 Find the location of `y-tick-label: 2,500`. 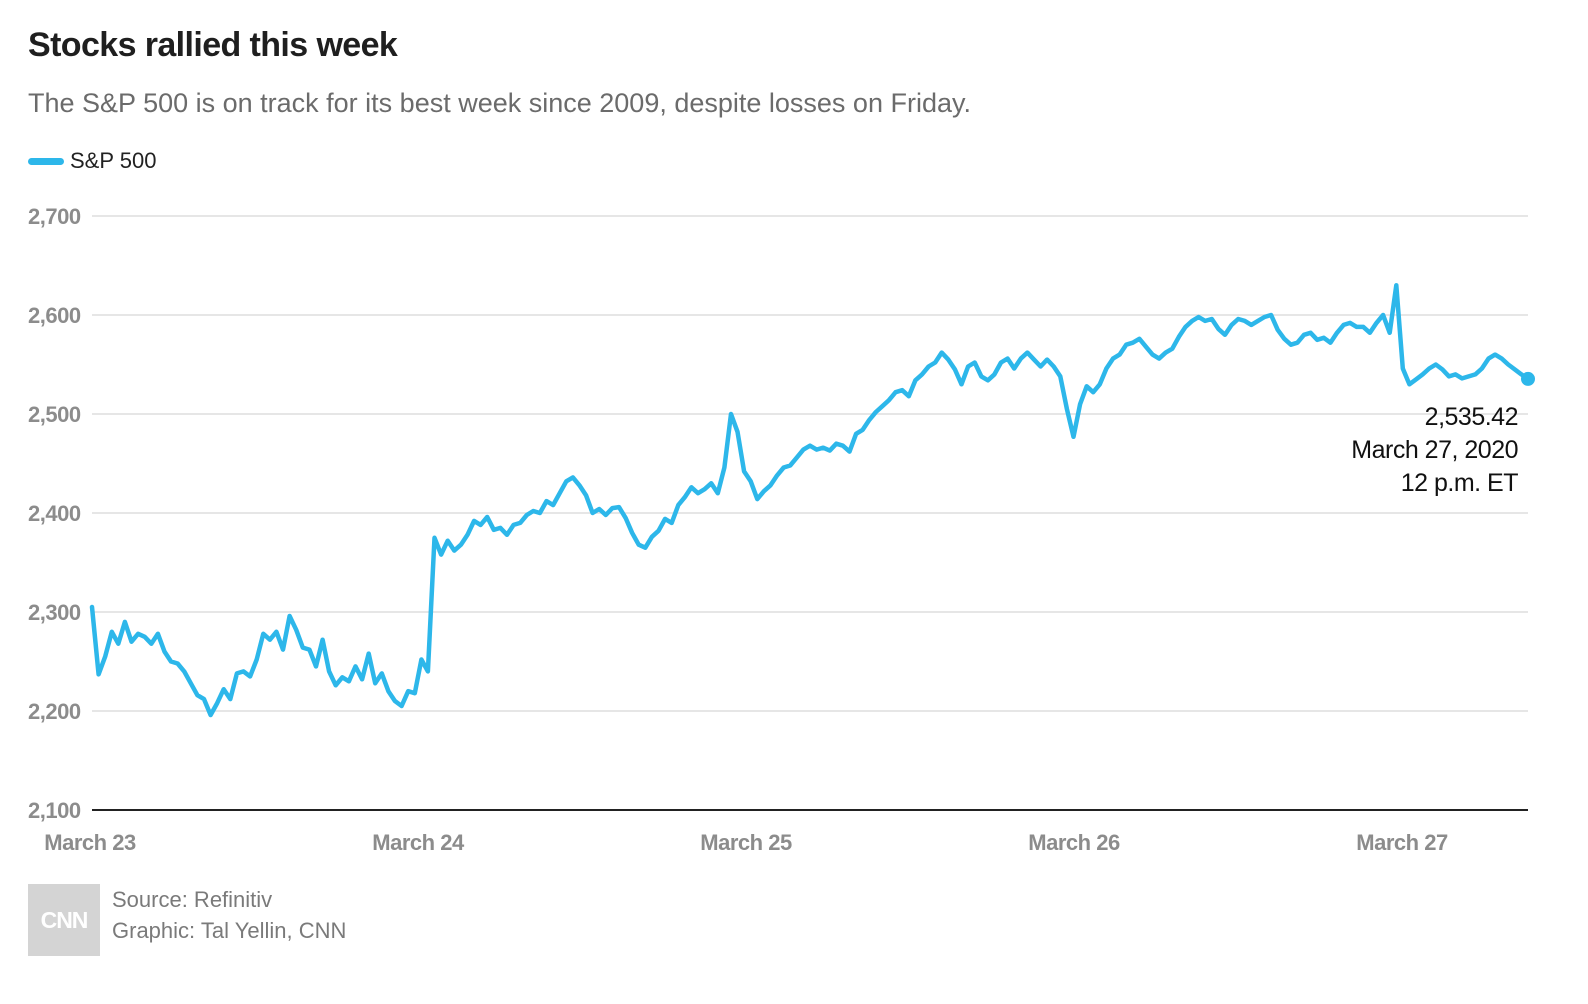

y-tick-label: 2,500 is located at coordinates (54, 414).